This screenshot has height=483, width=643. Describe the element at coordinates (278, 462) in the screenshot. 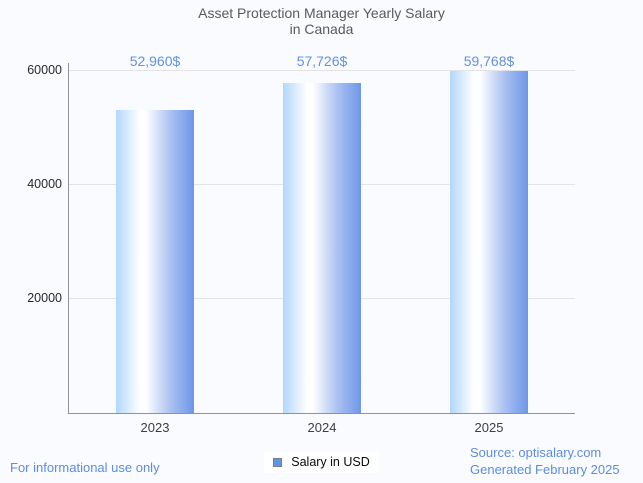

I see `legend-swatch-icon` at that location.